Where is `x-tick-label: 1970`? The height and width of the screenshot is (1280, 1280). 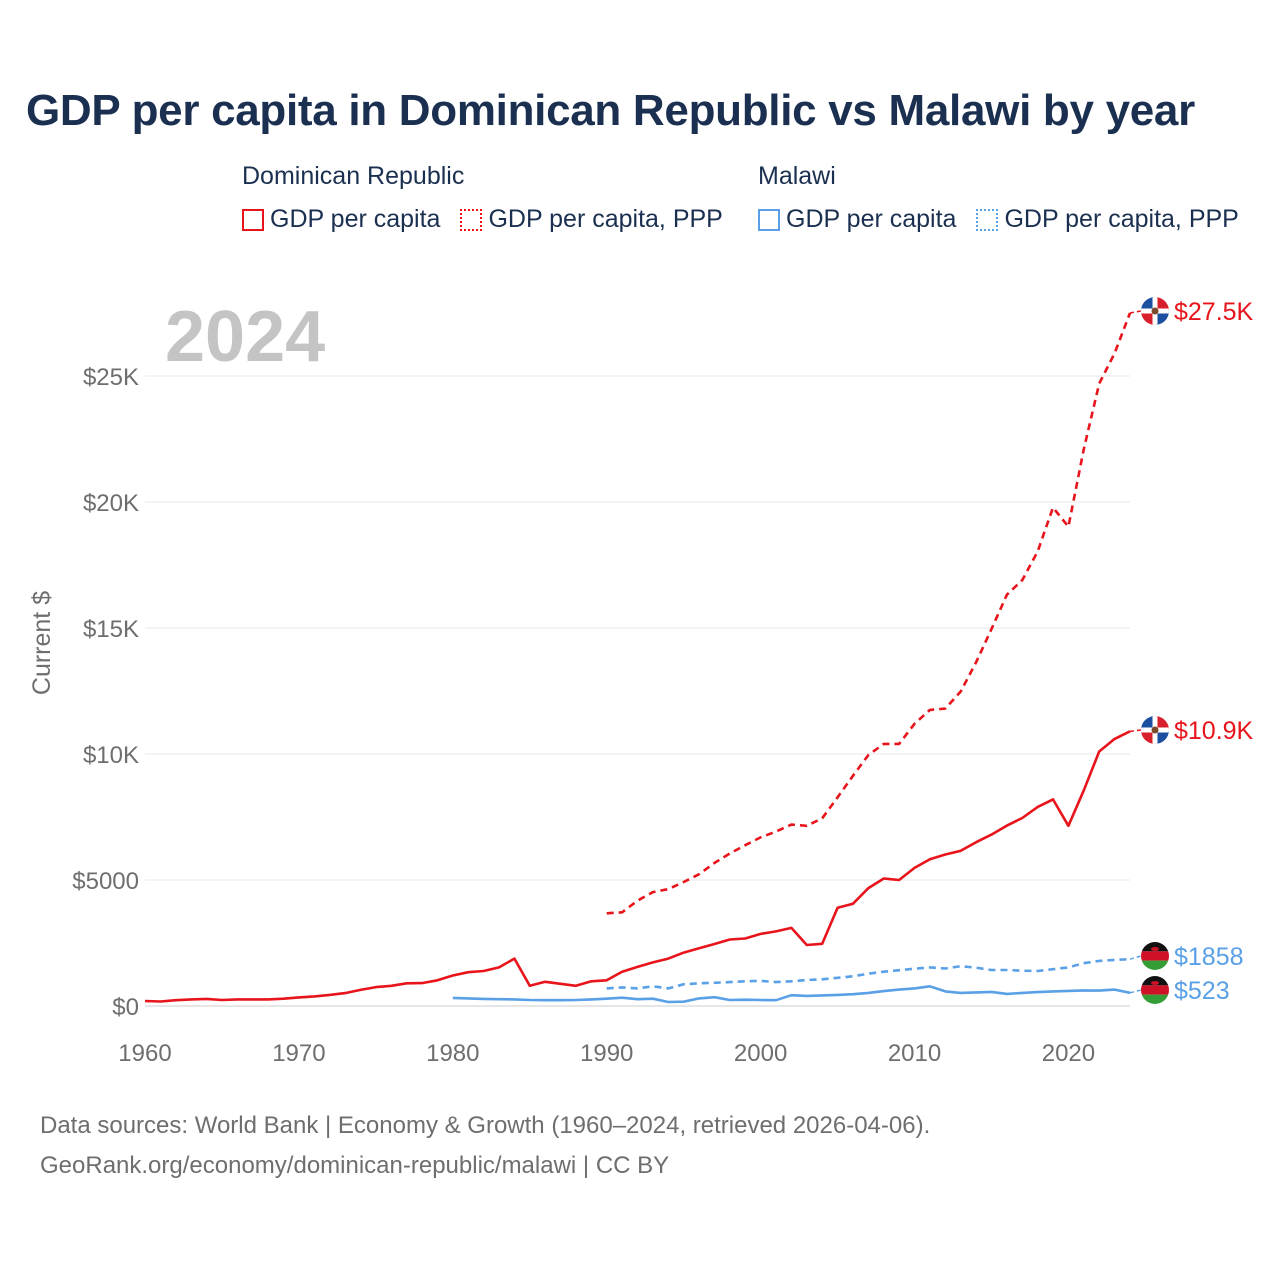 x-tick-label: 1970 is located at coordinates (298, 1053).